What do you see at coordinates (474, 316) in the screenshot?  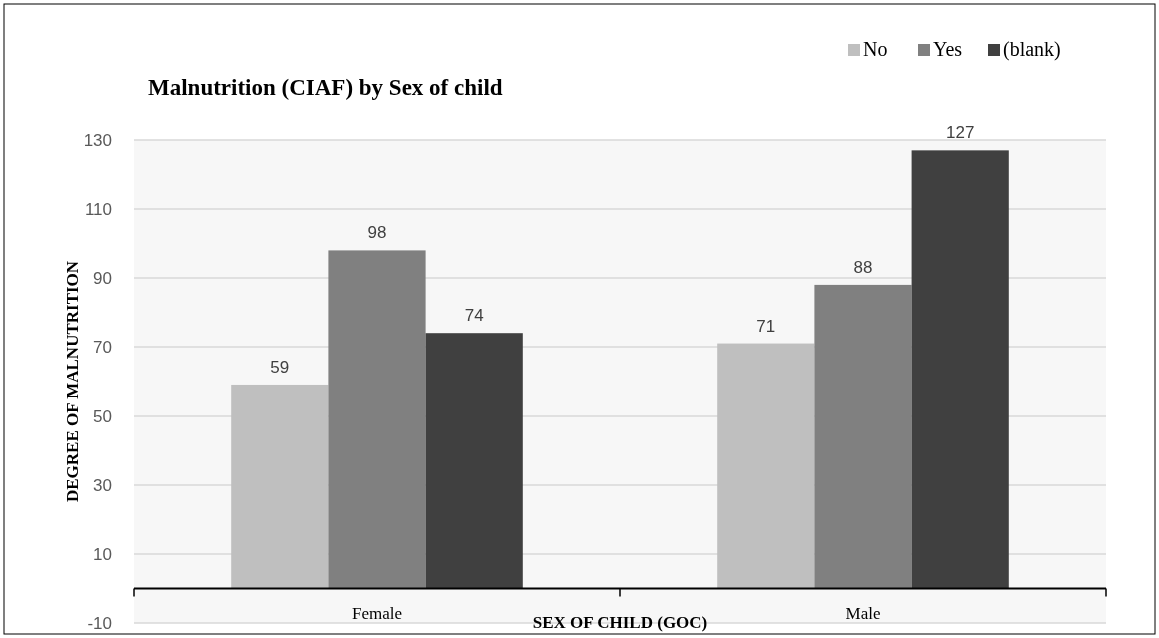 I see `data-label: 74` at bounding box center [474, 316].